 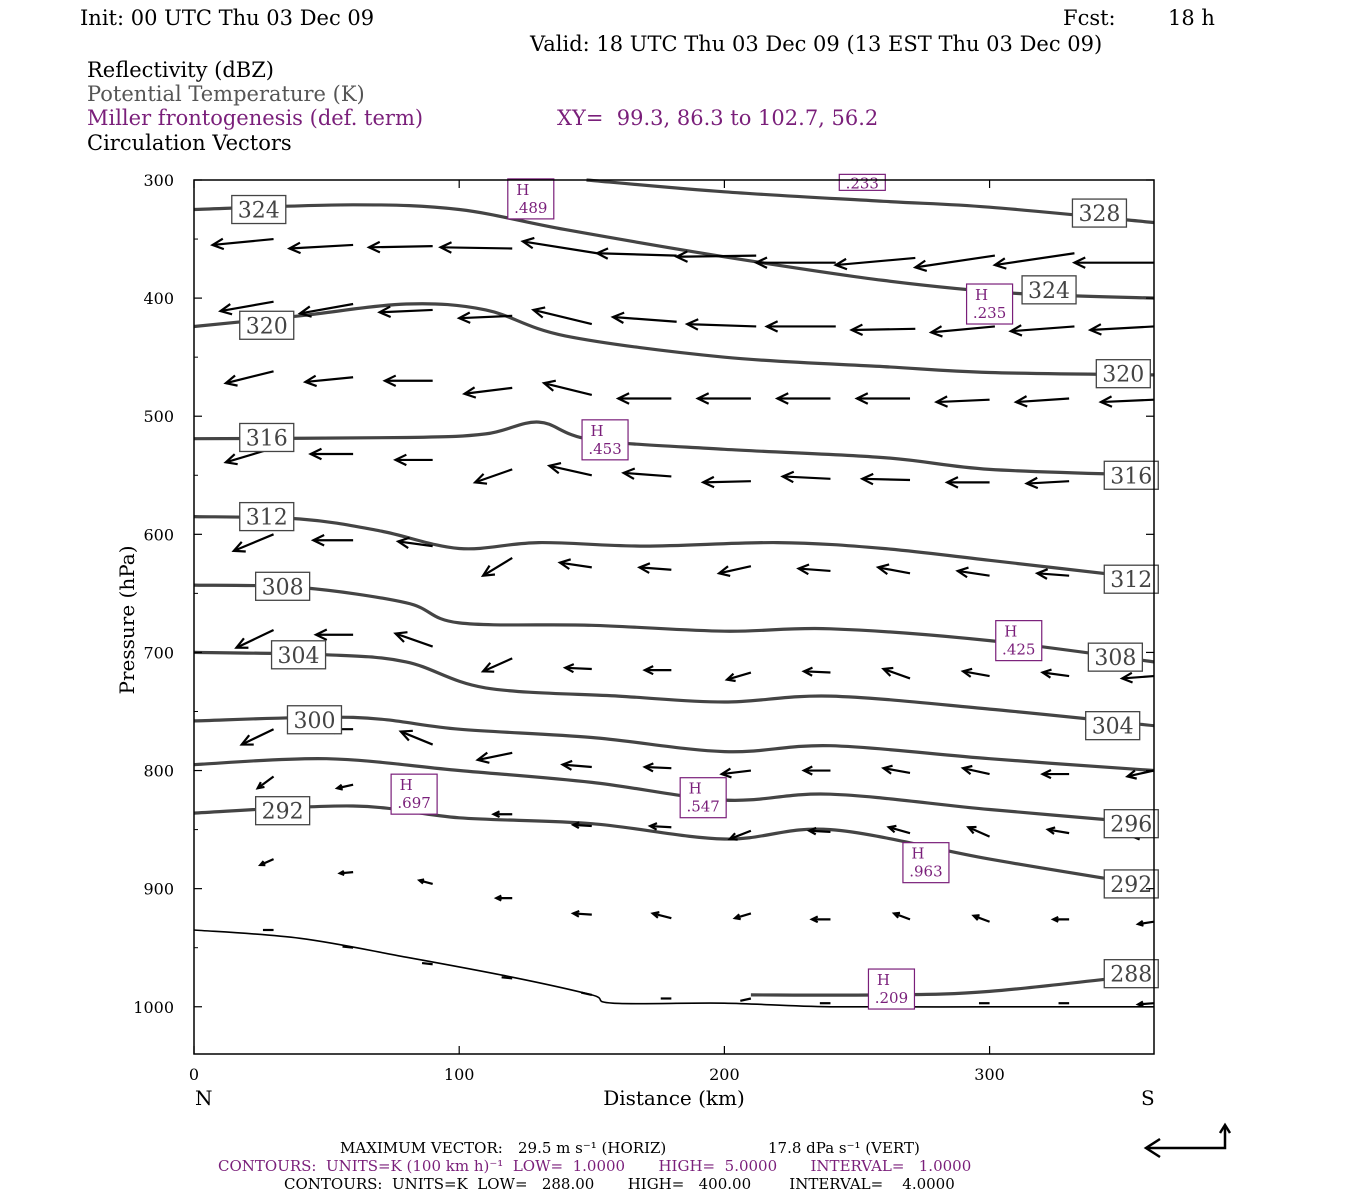 I want to click on legend-reflectivity: Reflectivity (dBZ), so click(x=181, y=70).